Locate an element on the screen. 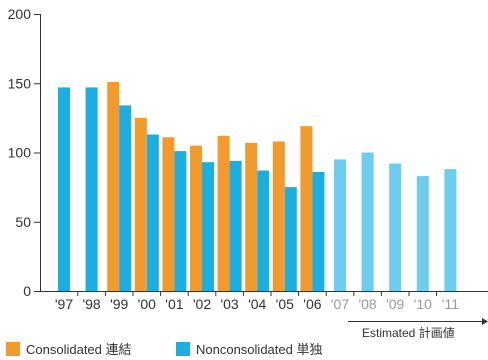 The width and height of the screenshot is (488, 360). x-tick-label: '08 is located at coordinates (367, 304).